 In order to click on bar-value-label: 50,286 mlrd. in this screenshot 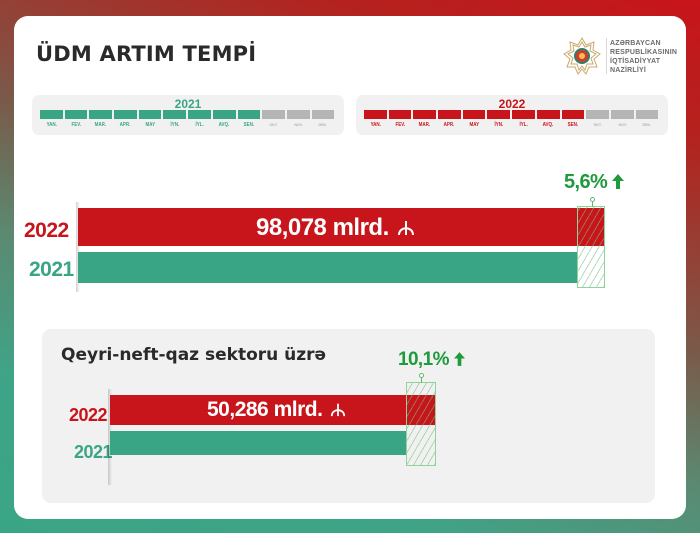, I will do `click(276, 410)`.